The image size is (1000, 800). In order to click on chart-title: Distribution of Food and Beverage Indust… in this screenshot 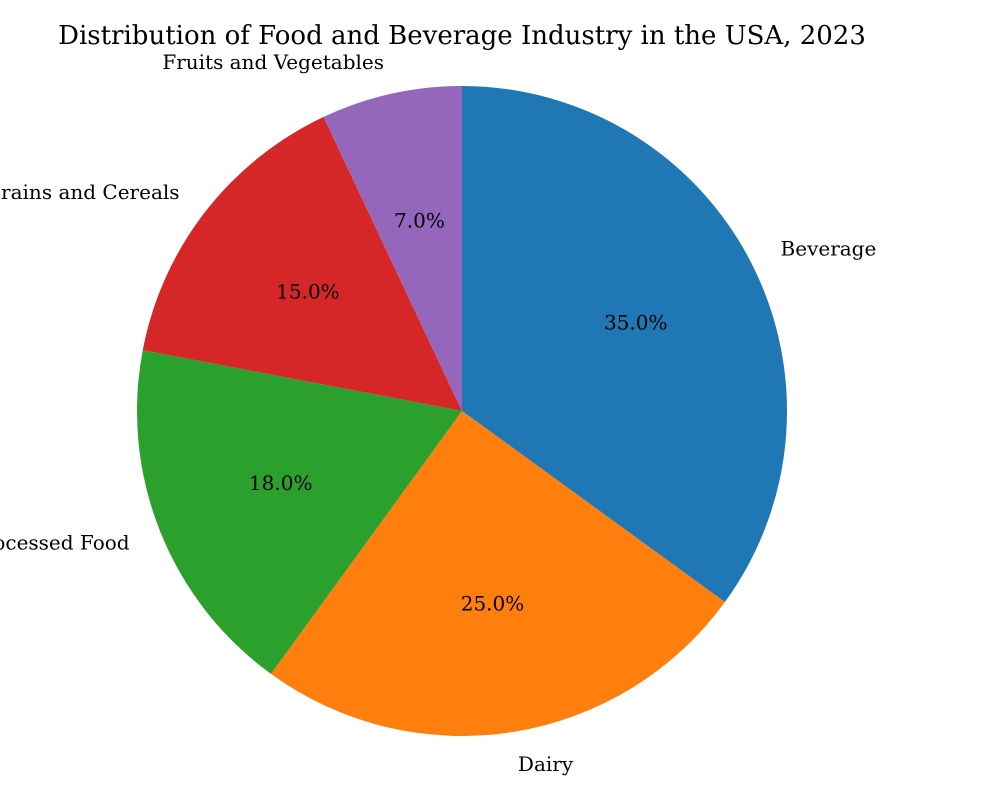, I will do `click(462, 36)`.